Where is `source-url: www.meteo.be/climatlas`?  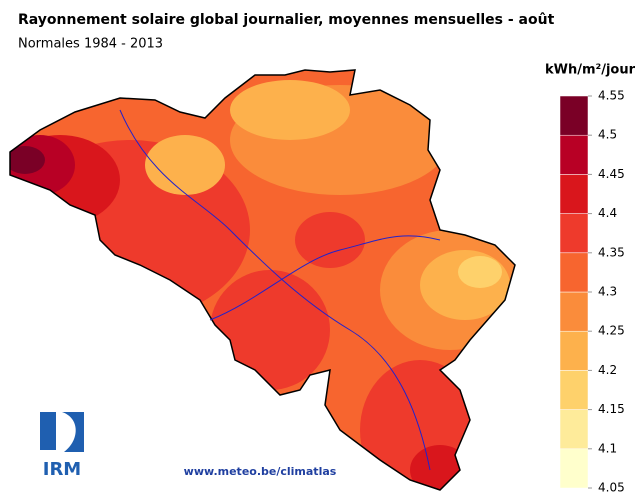
source-url: www.meteo.be/climatlas is located at coordinates (260, 471).